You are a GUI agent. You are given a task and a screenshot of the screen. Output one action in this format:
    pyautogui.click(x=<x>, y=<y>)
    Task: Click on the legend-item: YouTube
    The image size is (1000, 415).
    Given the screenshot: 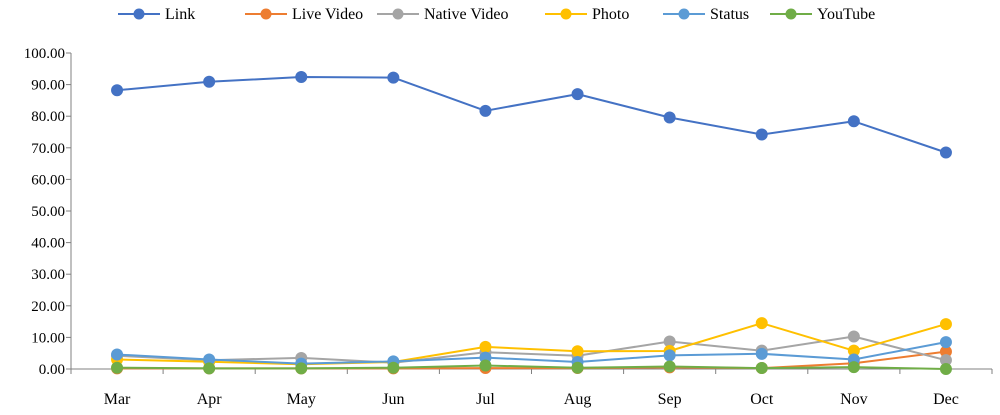 What is the action you would take?
    pyautogui.click(x=822, y=14)
    